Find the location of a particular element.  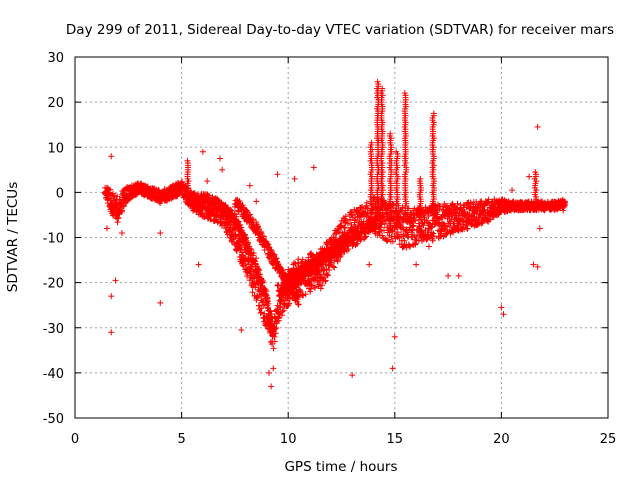

y-tick-label: -40 is located at coordinates (53, 374).